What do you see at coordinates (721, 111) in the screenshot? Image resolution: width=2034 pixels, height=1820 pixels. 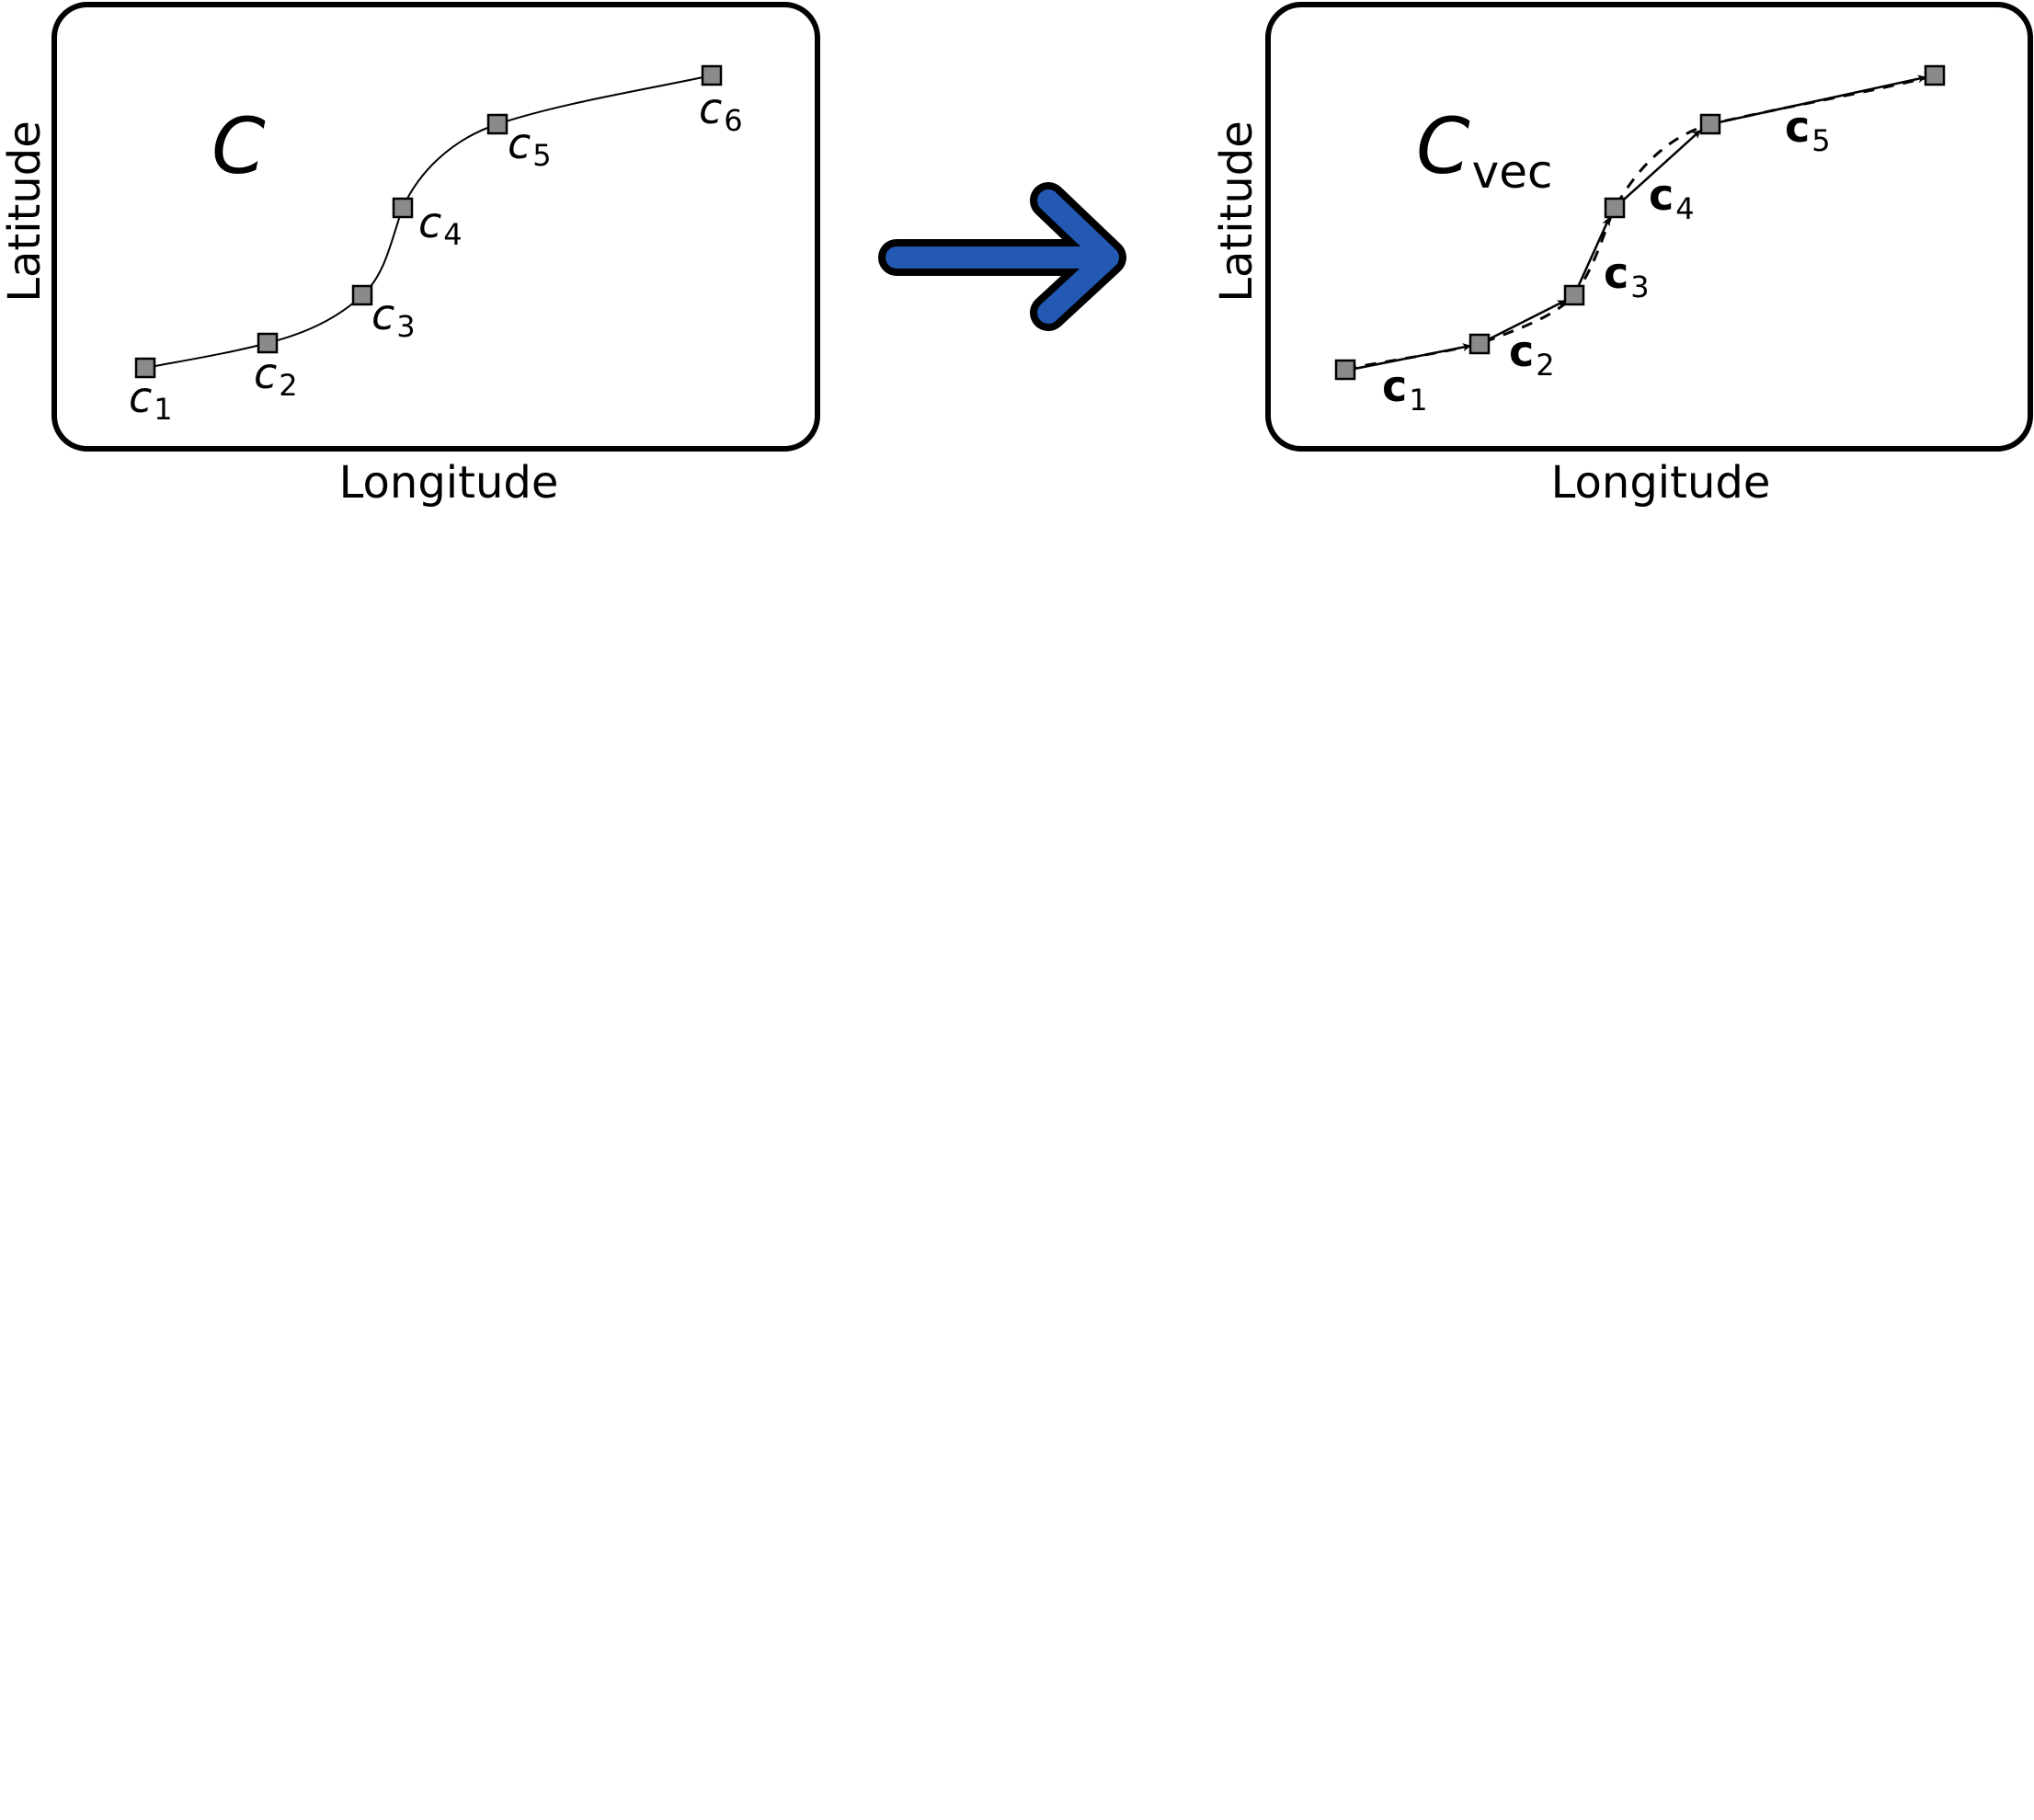 I see `point-label-c6: c6` at bounding box center [721, 111].